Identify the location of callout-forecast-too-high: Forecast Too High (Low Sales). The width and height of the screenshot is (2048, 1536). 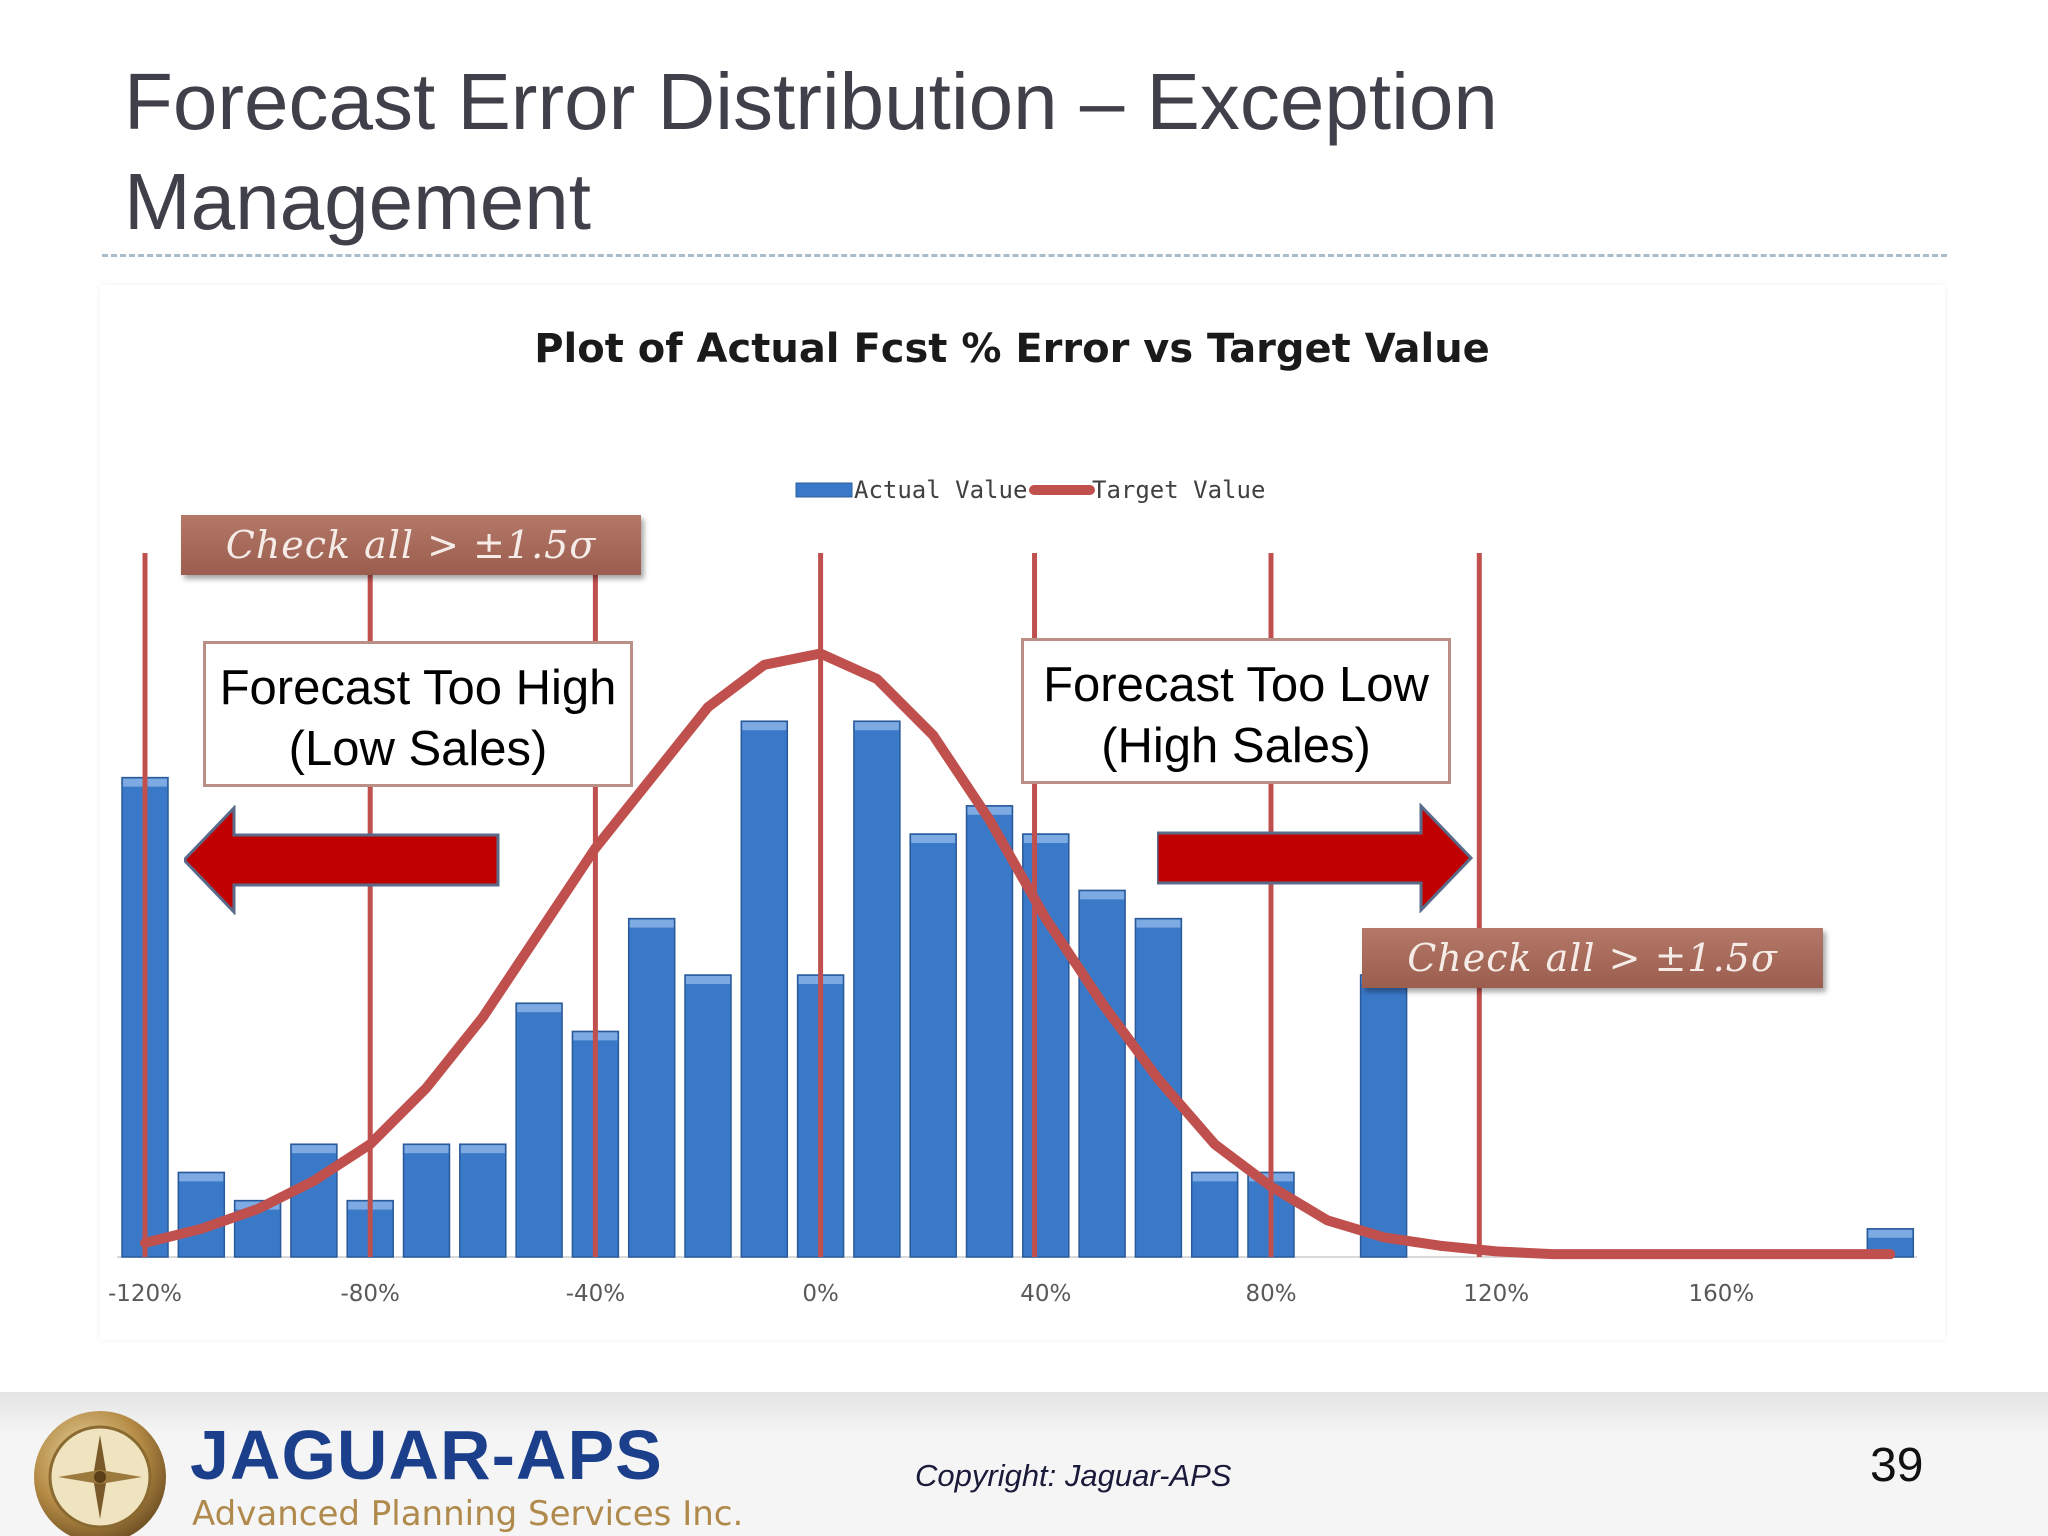
(418, 714).